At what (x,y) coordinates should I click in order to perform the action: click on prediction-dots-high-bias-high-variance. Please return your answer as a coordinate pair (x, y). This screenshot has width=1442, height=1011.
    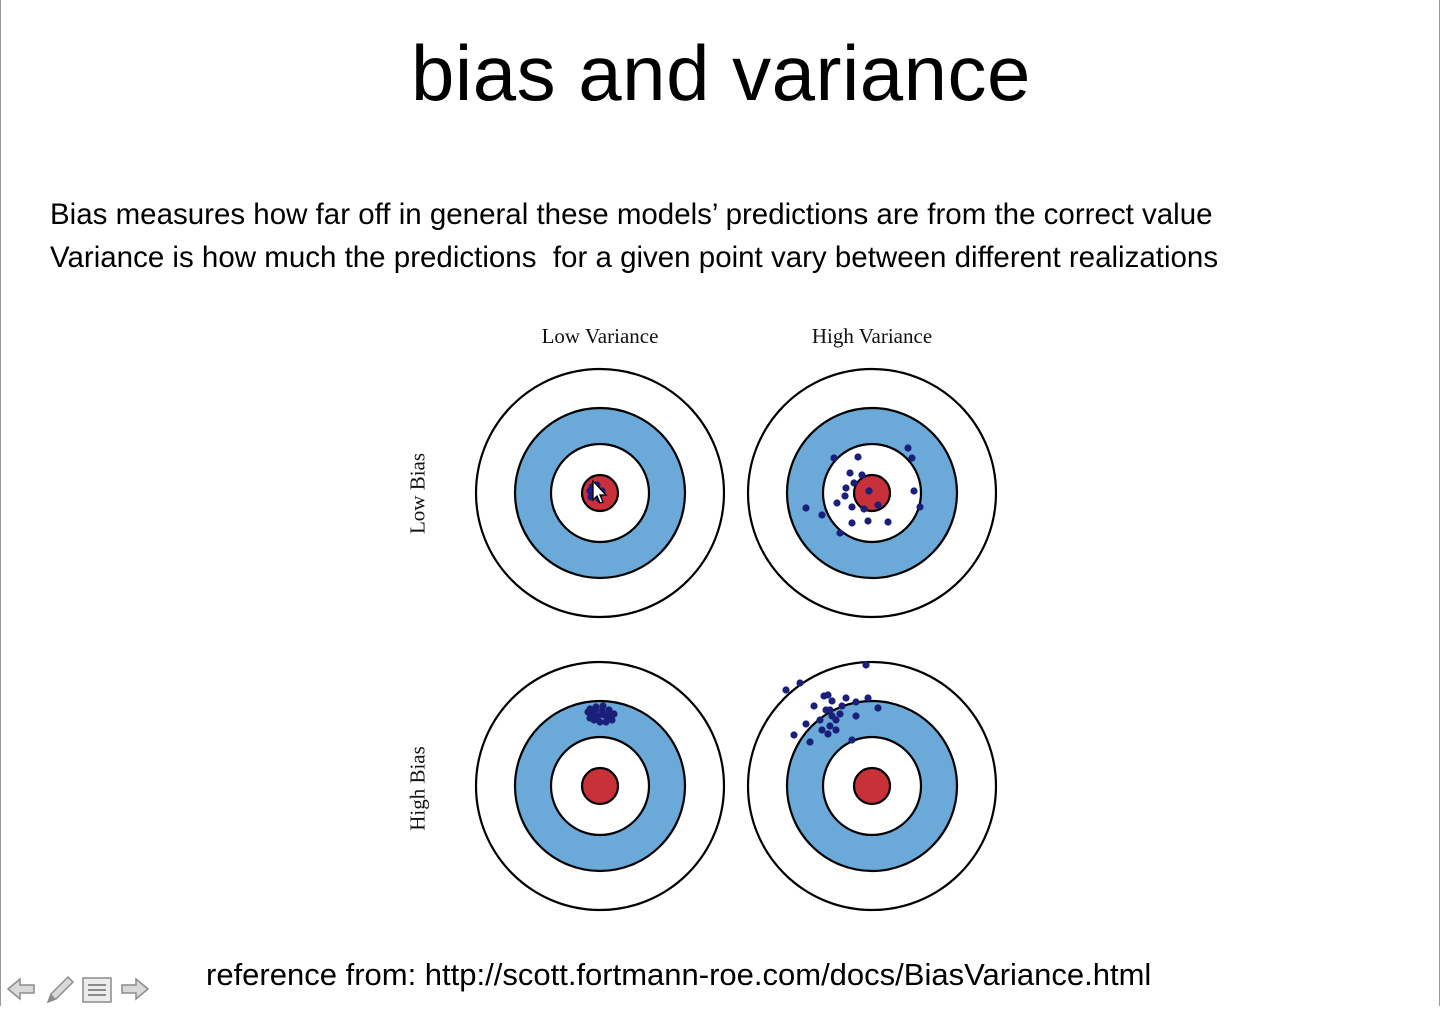
    Looking at the image, I should click on (832, 703).